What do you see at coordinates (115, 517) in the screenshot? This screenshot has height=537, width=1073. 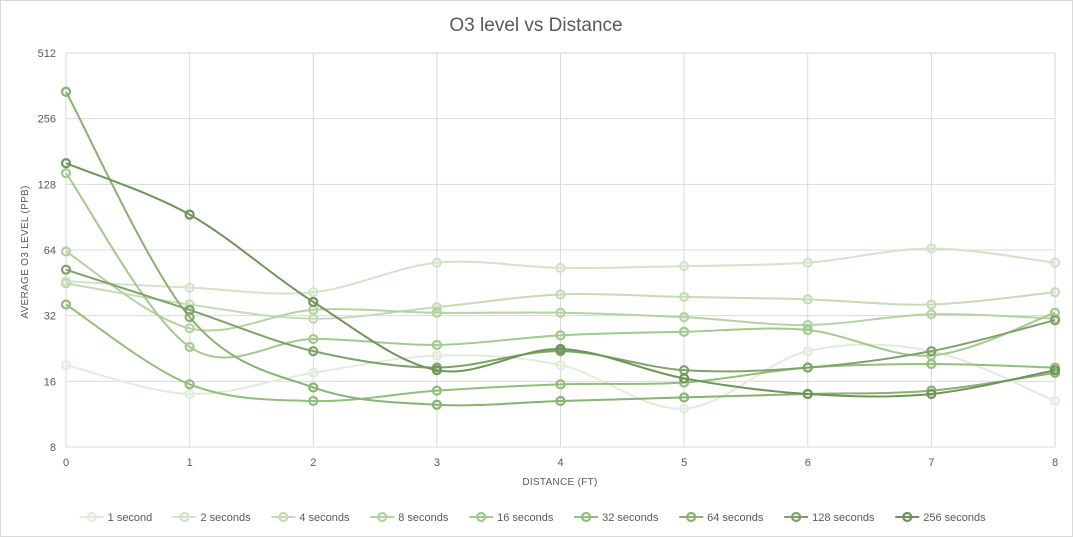 I see `legend-item: 1 second` at bounding box center [115, 517].